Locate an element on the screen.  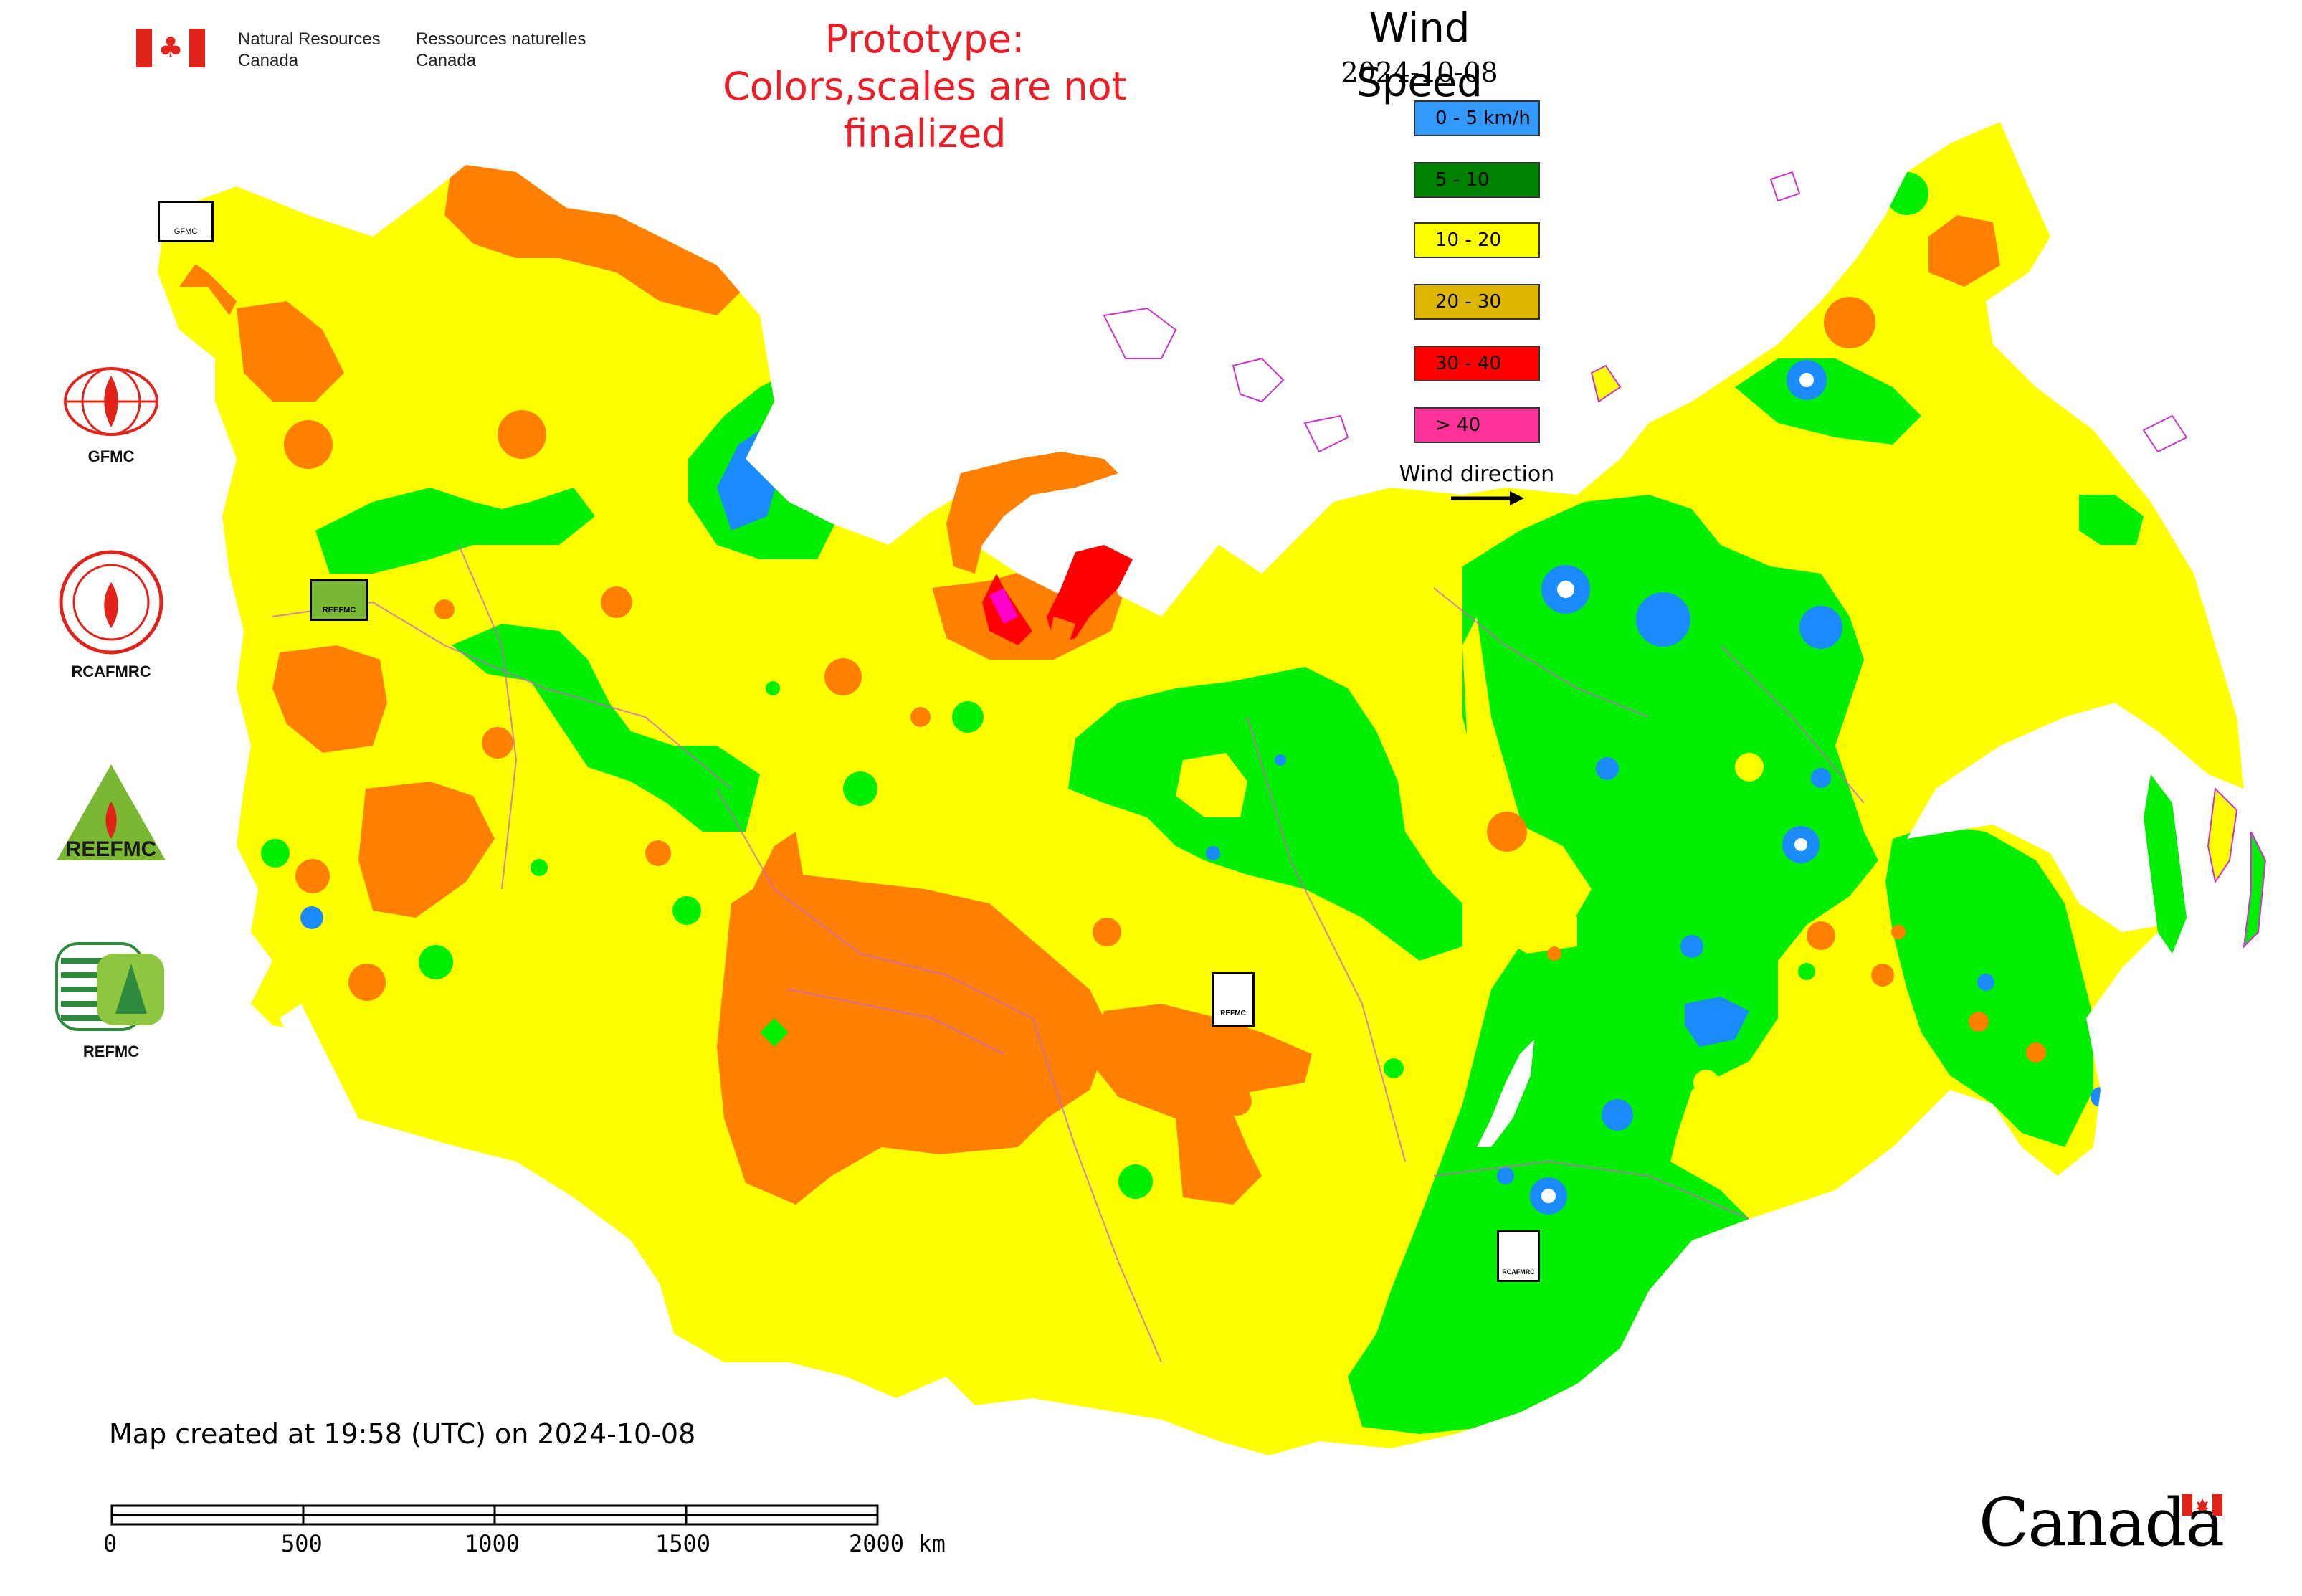
legend-item-label: > 40 is located at coordinates (1458, 425).